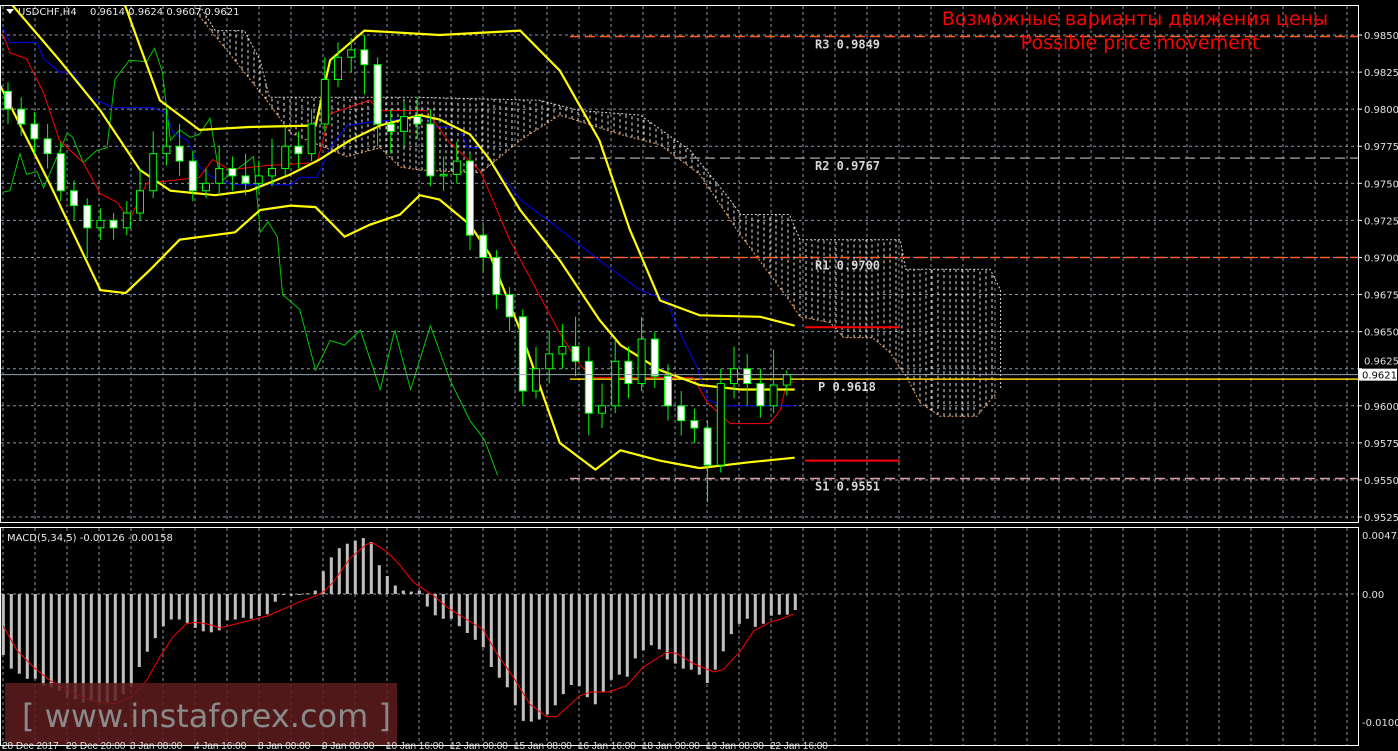 Image resolution: width=1398 pixels, height=751 pixels. Describe the element at coordinates (1378, 374) in the screenshot. I see `current-price-box` at that location.